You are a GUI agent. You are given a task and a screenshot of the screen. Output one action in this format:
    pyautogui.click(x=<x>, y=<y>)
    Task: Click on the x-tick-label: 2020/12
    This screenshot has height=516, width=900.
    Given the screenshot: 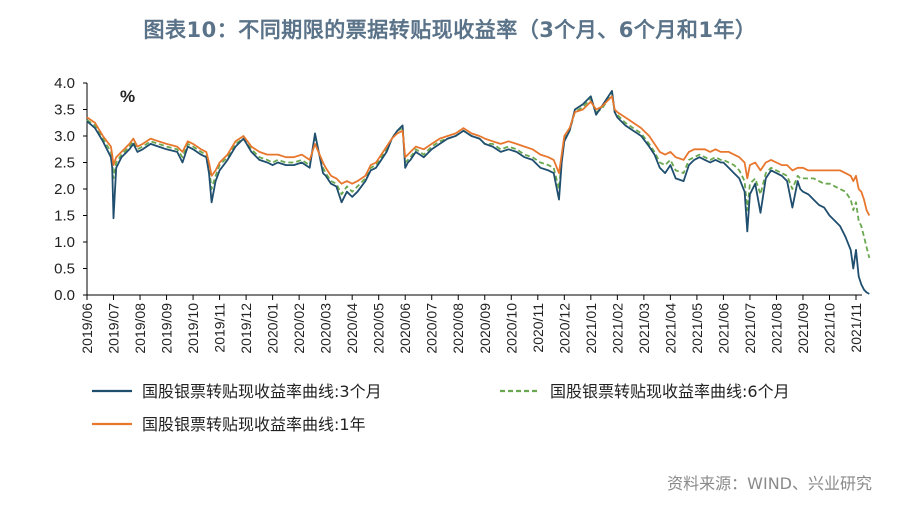 What is the action you would take?
    pyautogui.click(x=564, y=328)
    